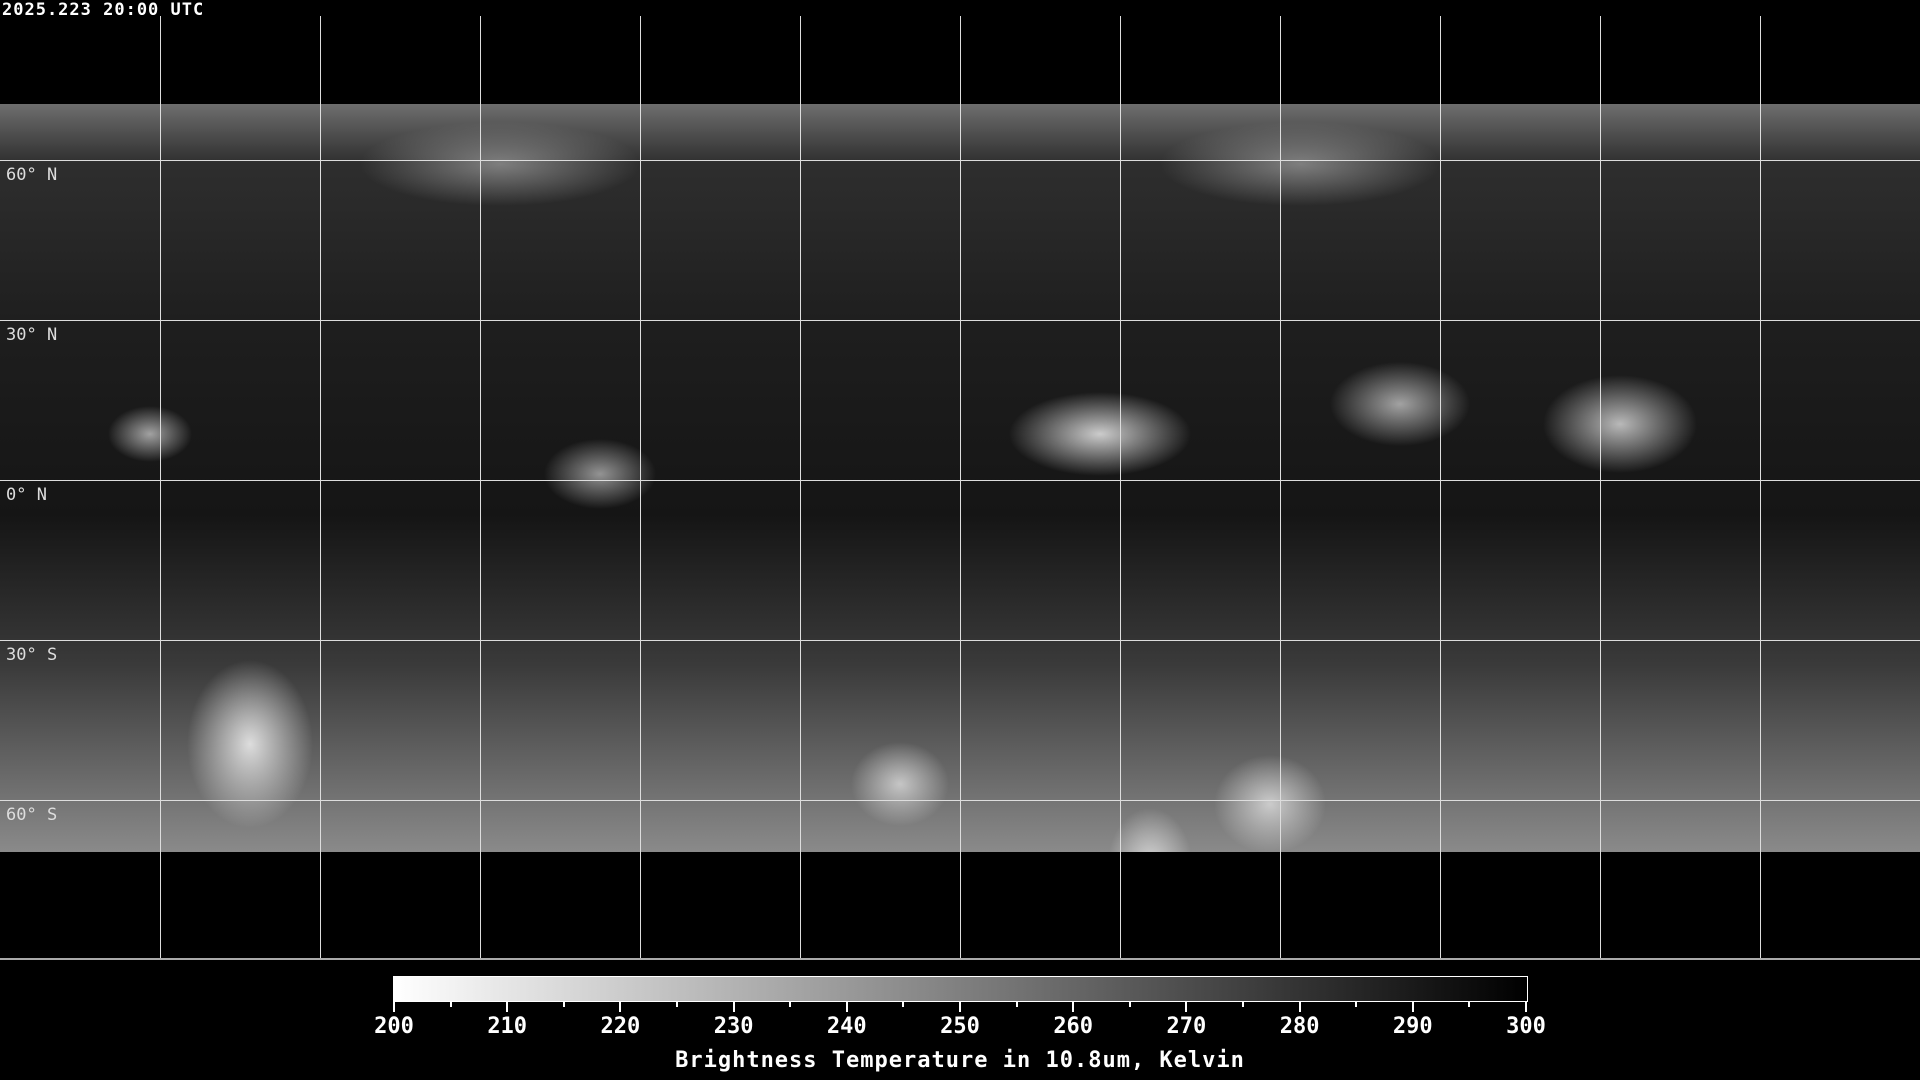 This screenshot has height=1080, width=1920. I want to click on latitude-label: 60° S, so click(32, 815).